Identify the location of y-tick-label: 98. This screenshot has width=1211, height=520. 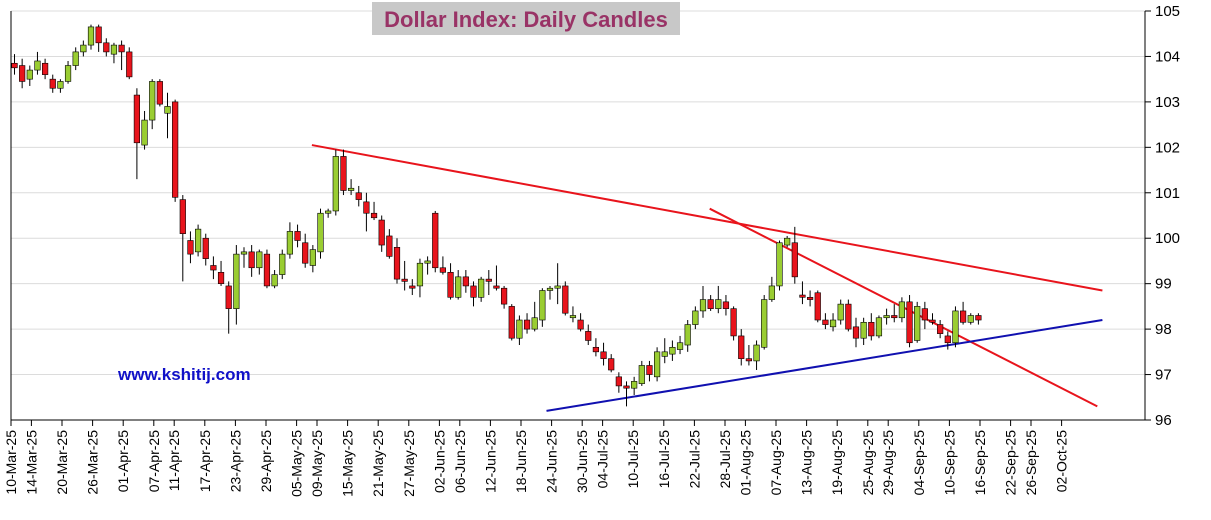
(1163, 329).